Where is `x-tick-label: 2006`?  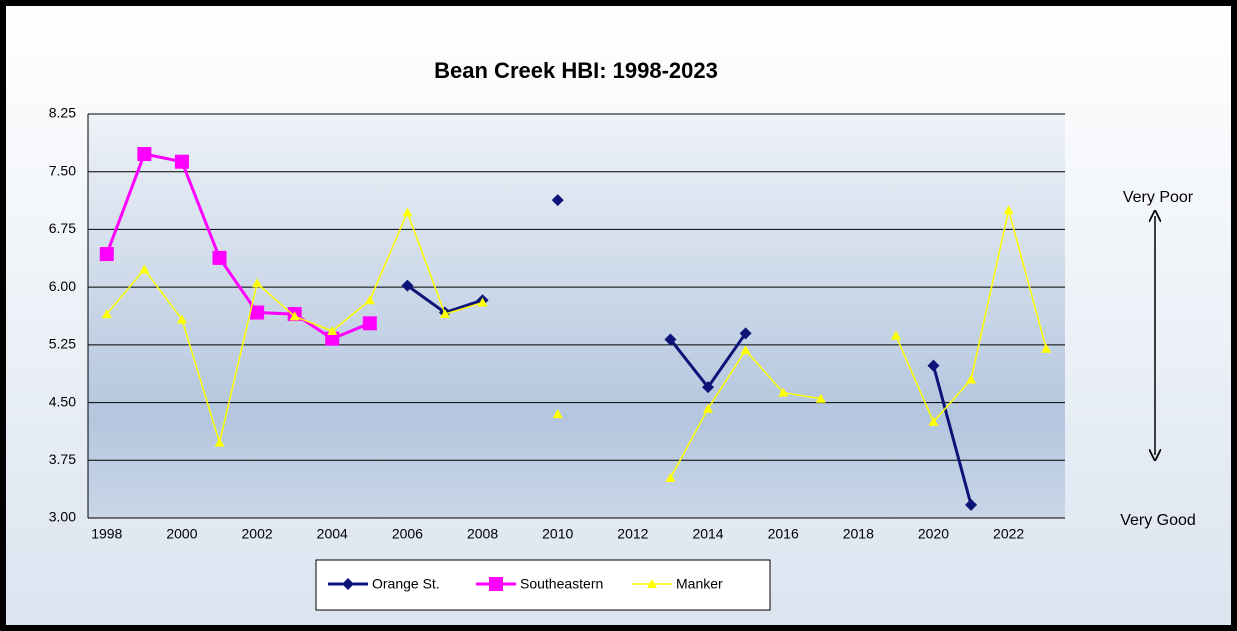
x-tick-label: 2006 is located at coordinates (407, 534).